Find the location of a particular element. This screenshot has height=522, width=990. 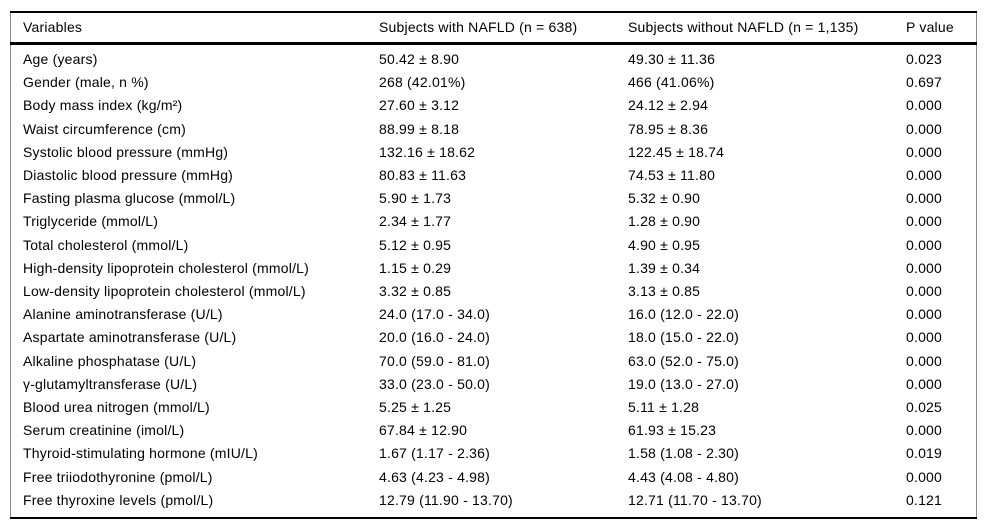

cell-control-value: 1.39 ± 0.34 is located at coordinates (664, 267).